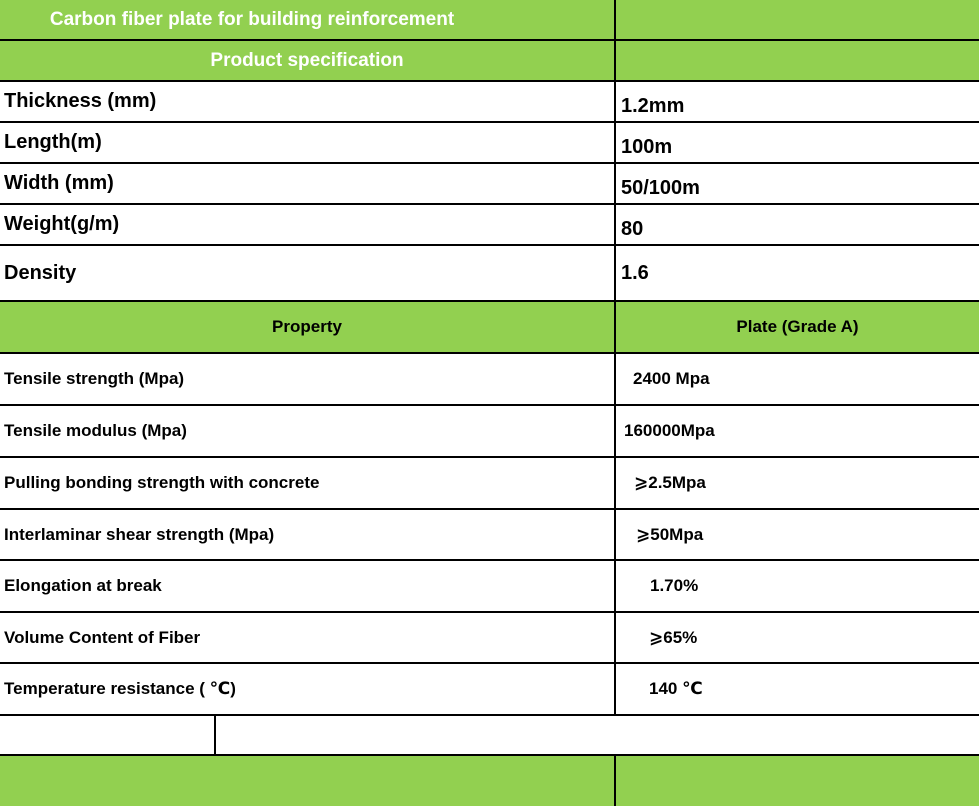 Image resolution: width=979 pixels, height=806 pixels. Describe the element at coordinates (95, 430) in the screenshot. I see `property-name: Tensile modulus (Mpa)` at that location.